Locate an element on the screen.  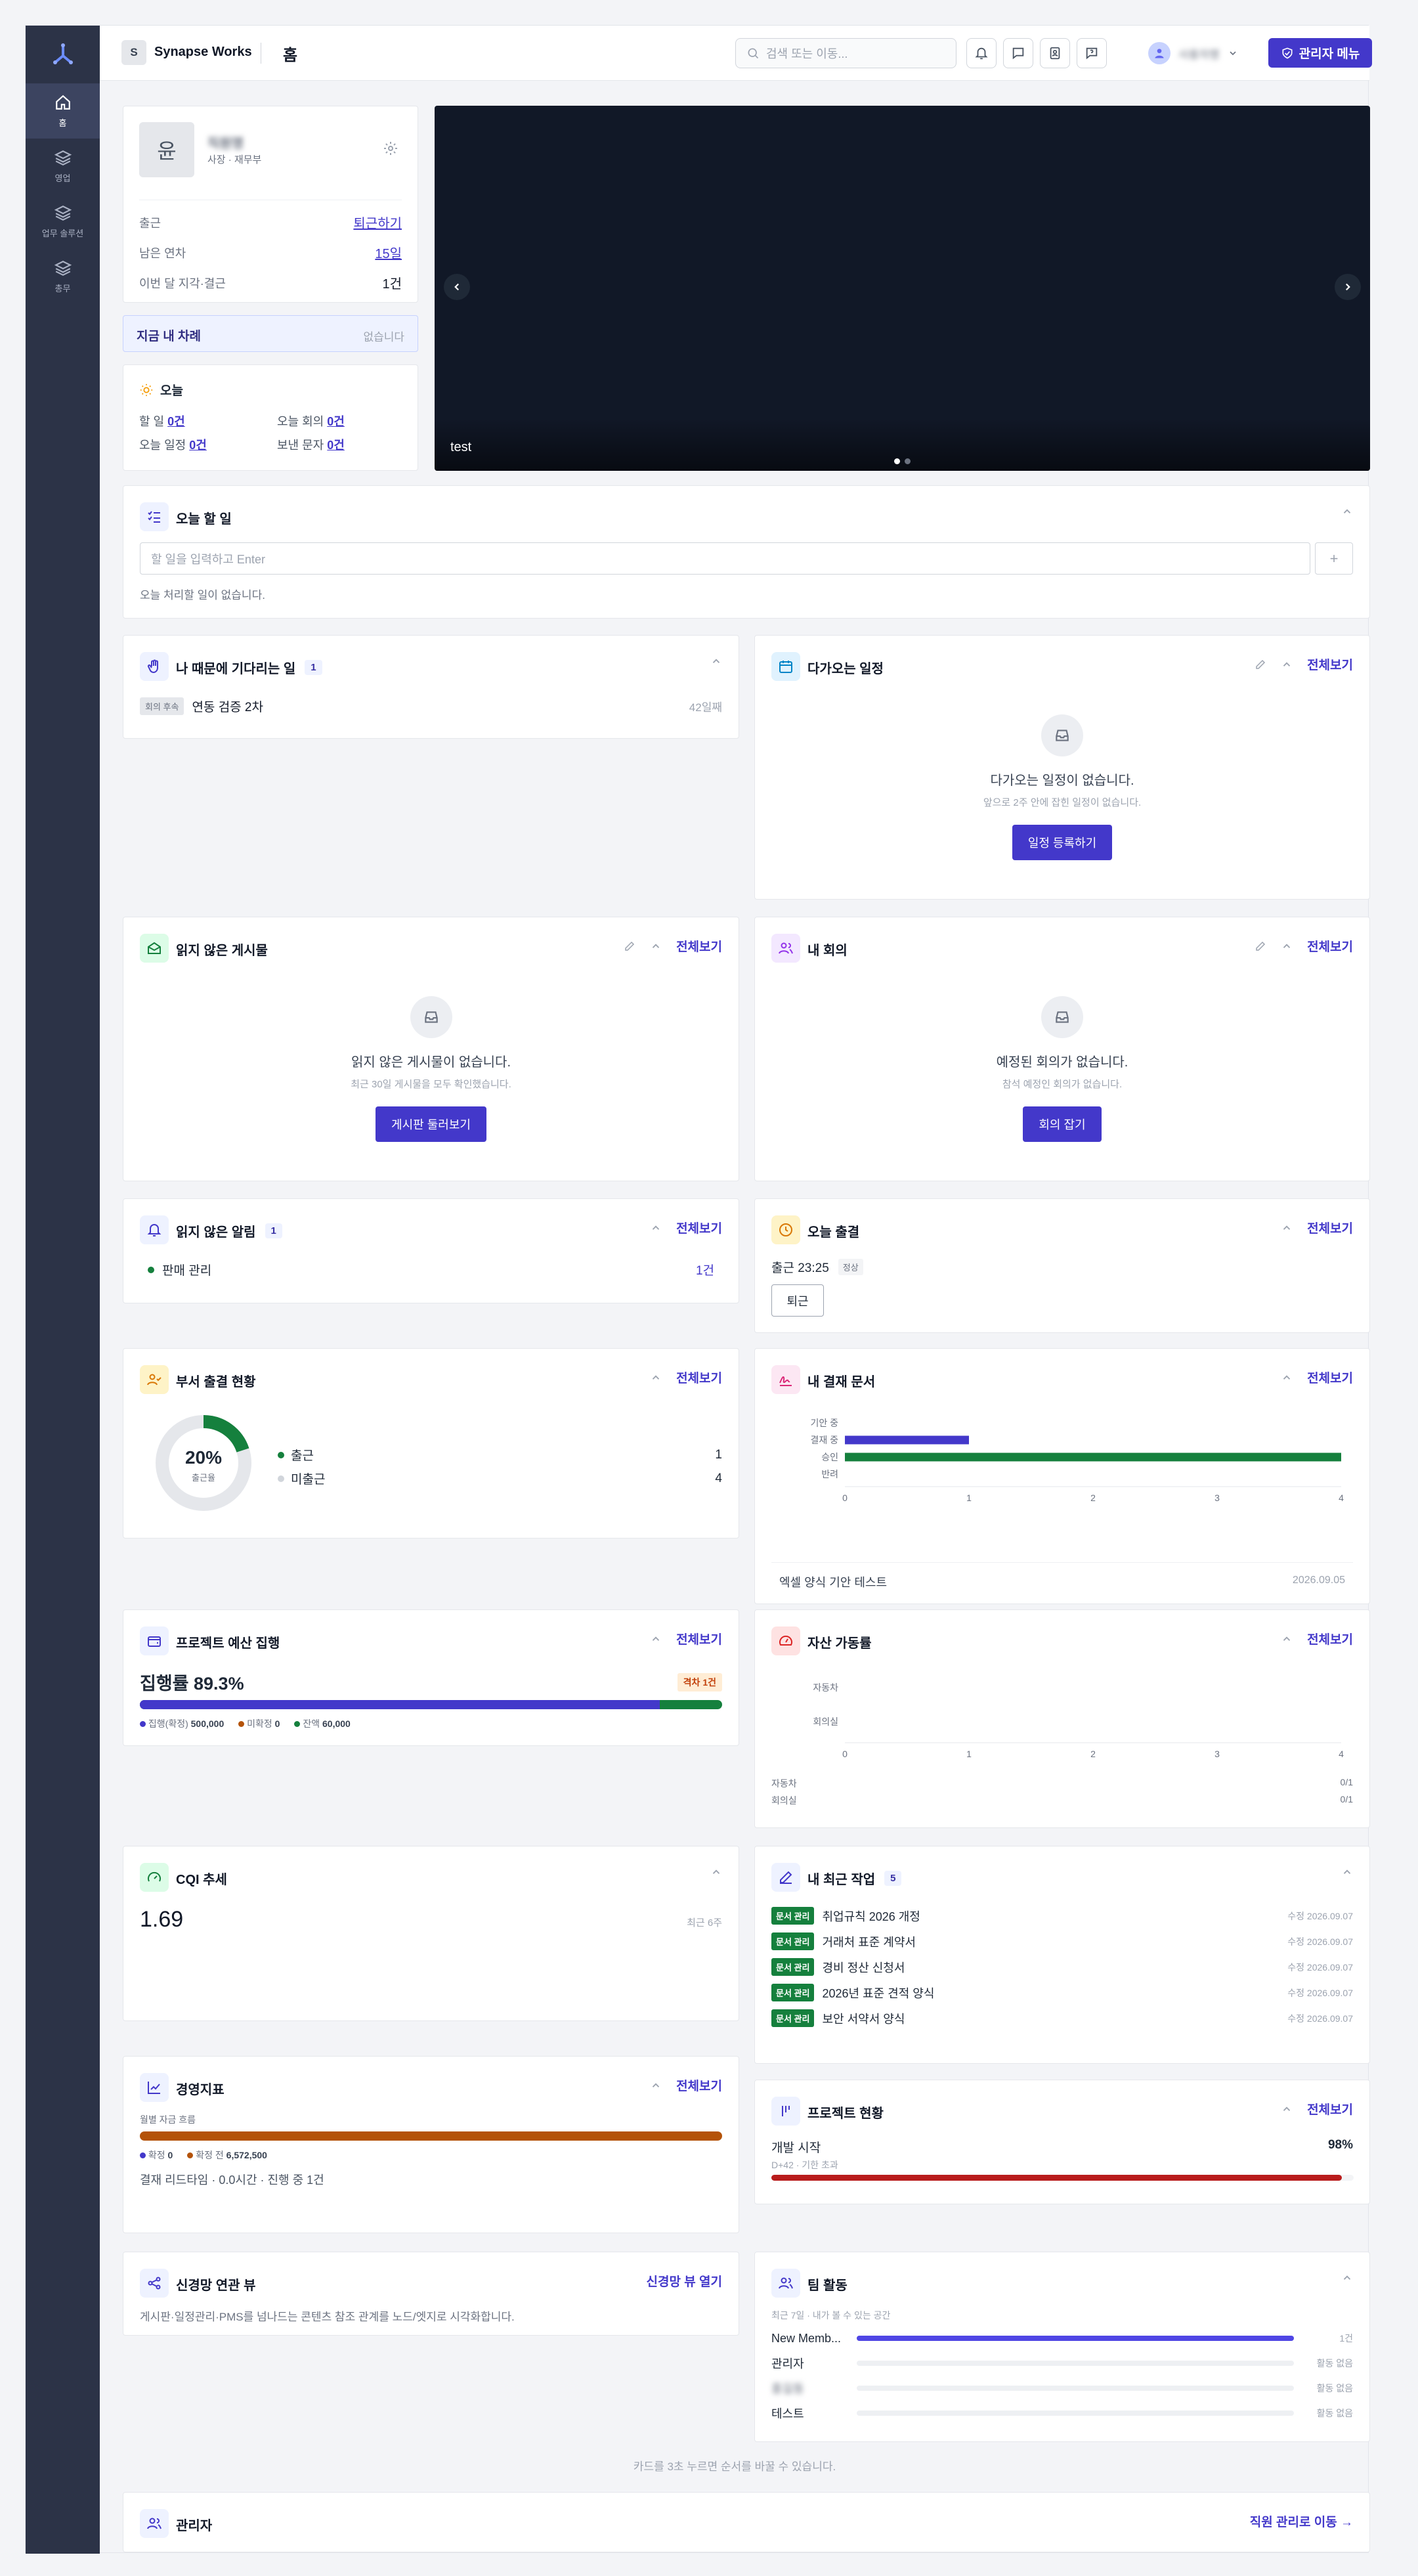
admin-menu-button: 관리자 메뉴 is located at coordinates (1320, 53).